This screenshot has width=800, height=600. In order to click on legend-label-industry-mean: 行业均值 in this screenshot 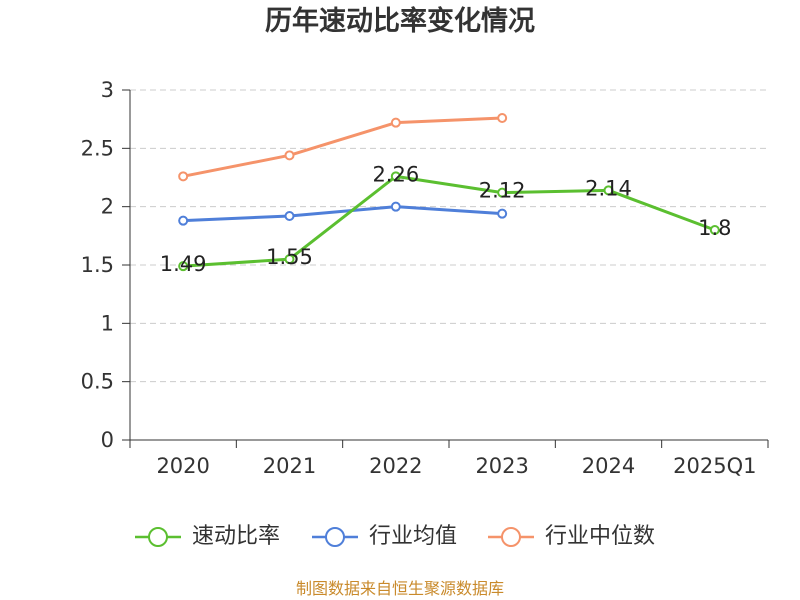, I will do `click(413, 536)`.